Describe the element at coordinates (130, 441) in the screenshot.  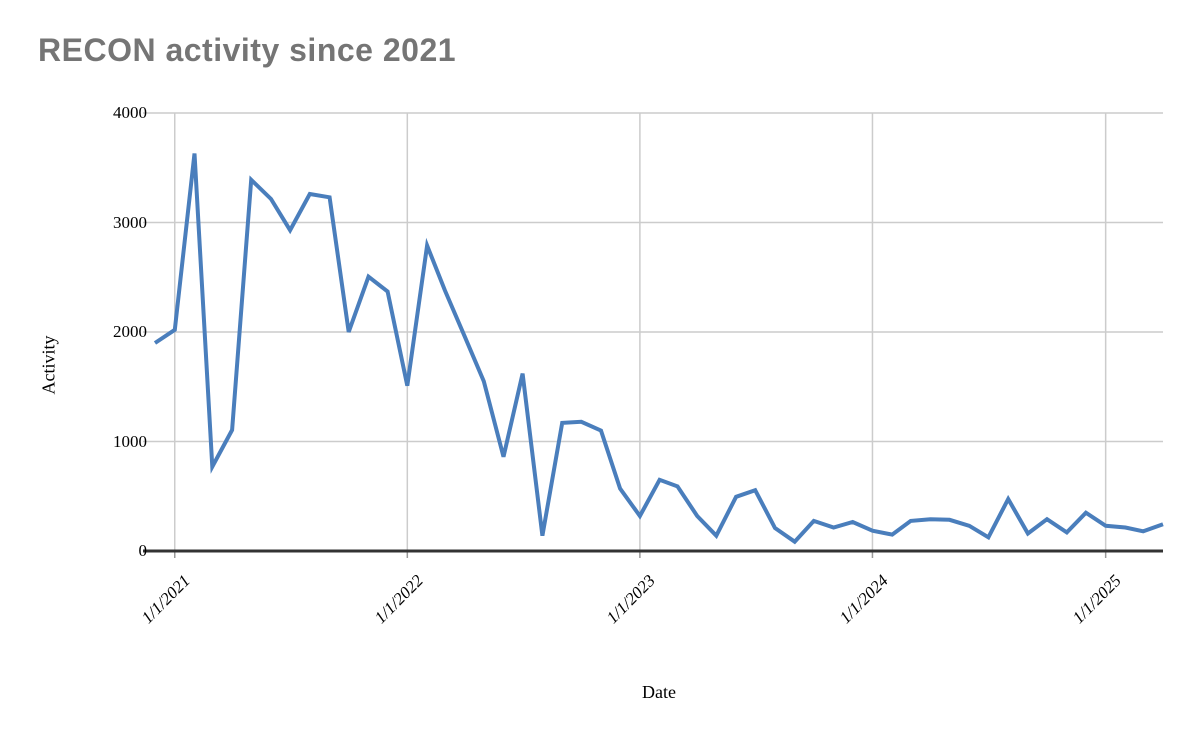
I see `y-tick-label: 1000` at that location.